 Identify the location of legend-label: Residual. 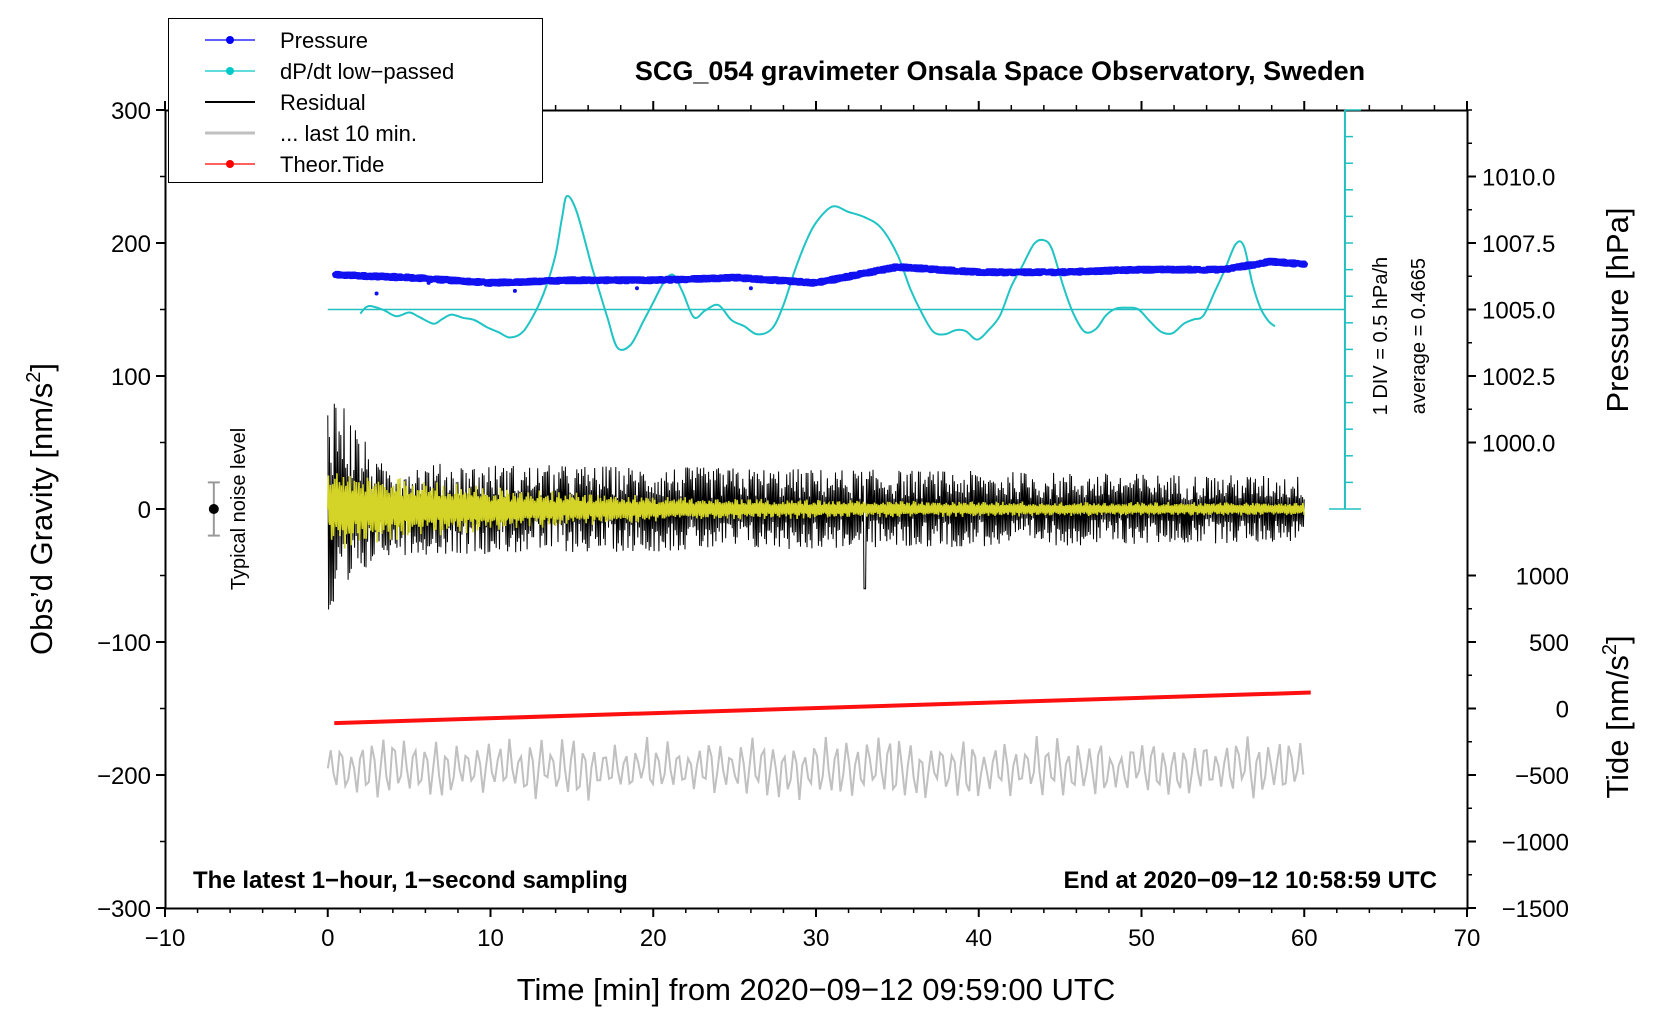
(323, 102).